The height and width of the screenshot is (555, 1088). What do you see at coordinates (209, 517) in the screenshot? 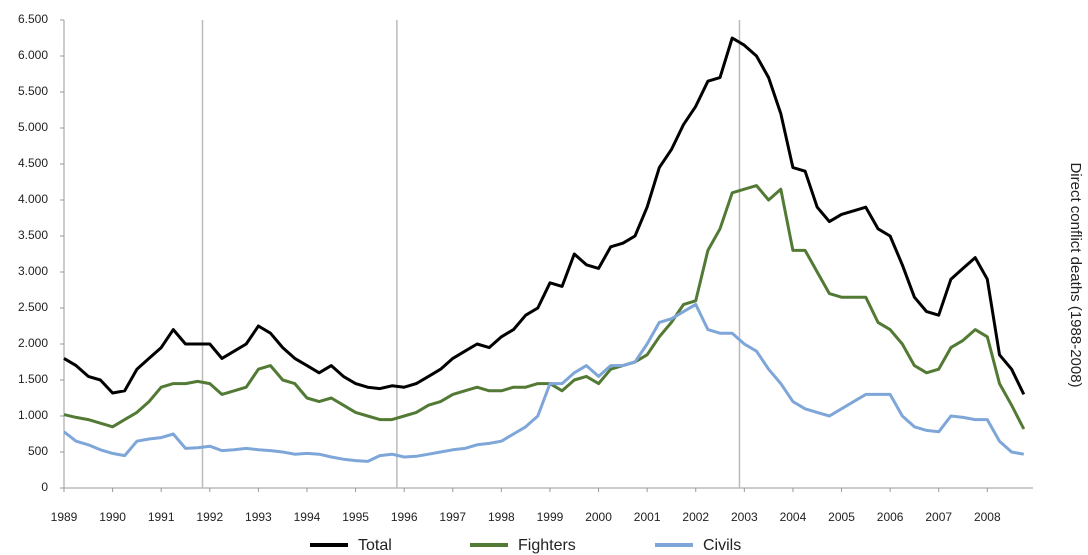
I see `x-tick-label: 1992` at bounding box center [209, 517].